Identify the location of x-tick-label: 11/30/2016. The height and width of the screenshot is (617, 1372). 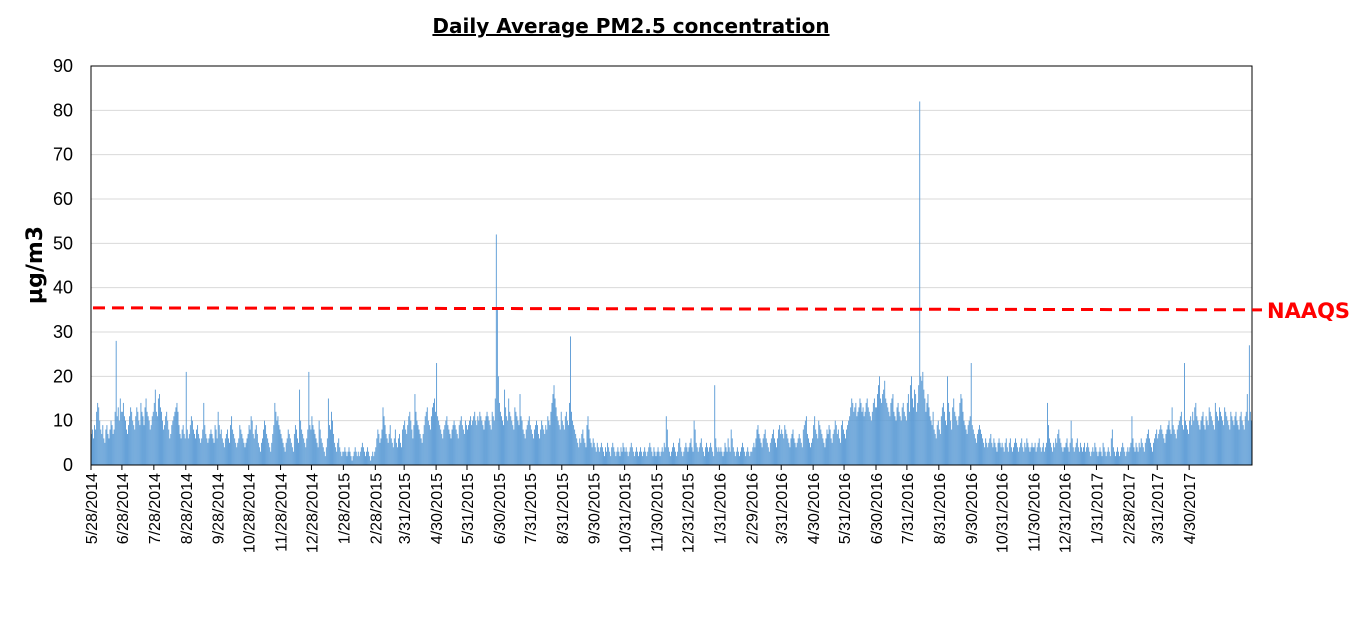
(1035, 512).